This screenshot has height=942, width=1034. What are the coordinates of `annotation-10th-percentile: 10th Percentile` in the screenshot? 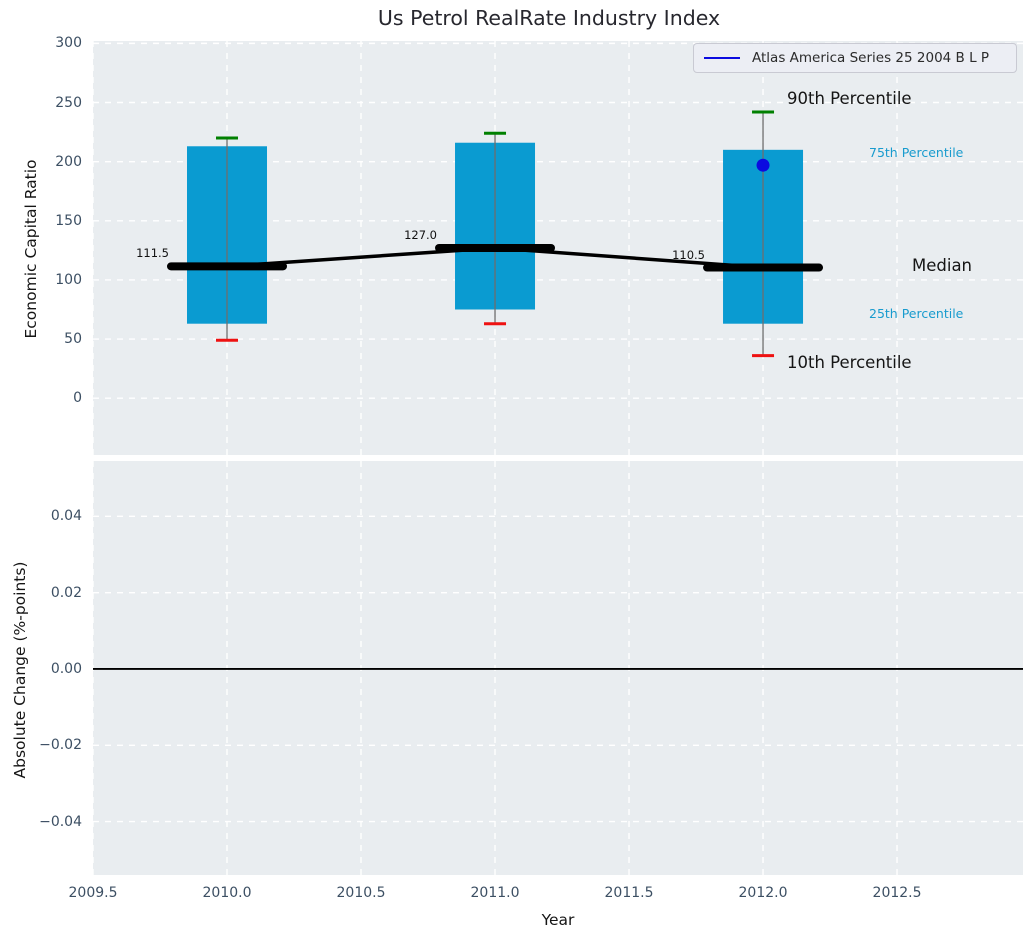 It's located at (849, 362).